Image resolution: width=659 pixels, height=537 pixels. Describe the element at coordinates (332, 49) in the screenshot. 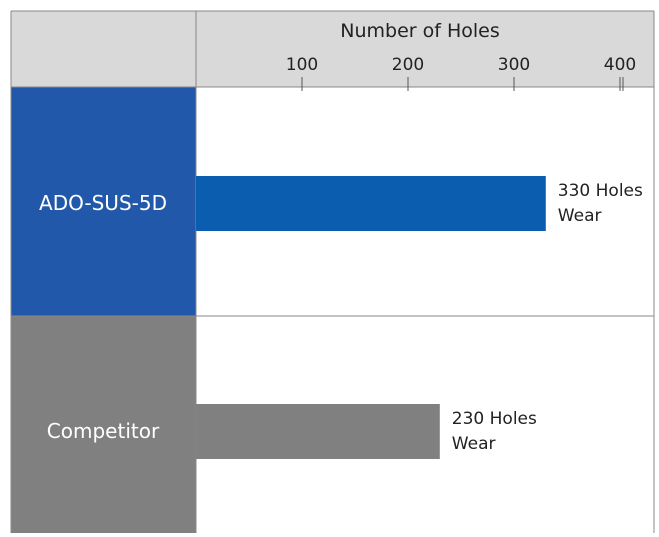

I see `header-band` at that location.